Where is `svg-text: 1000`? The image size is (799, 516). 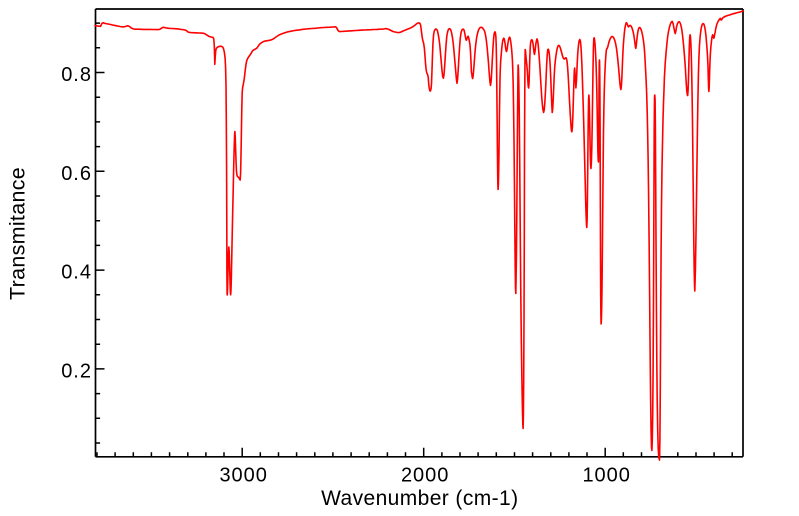 svg-text: 1000 is located at coordinates (606, 476).